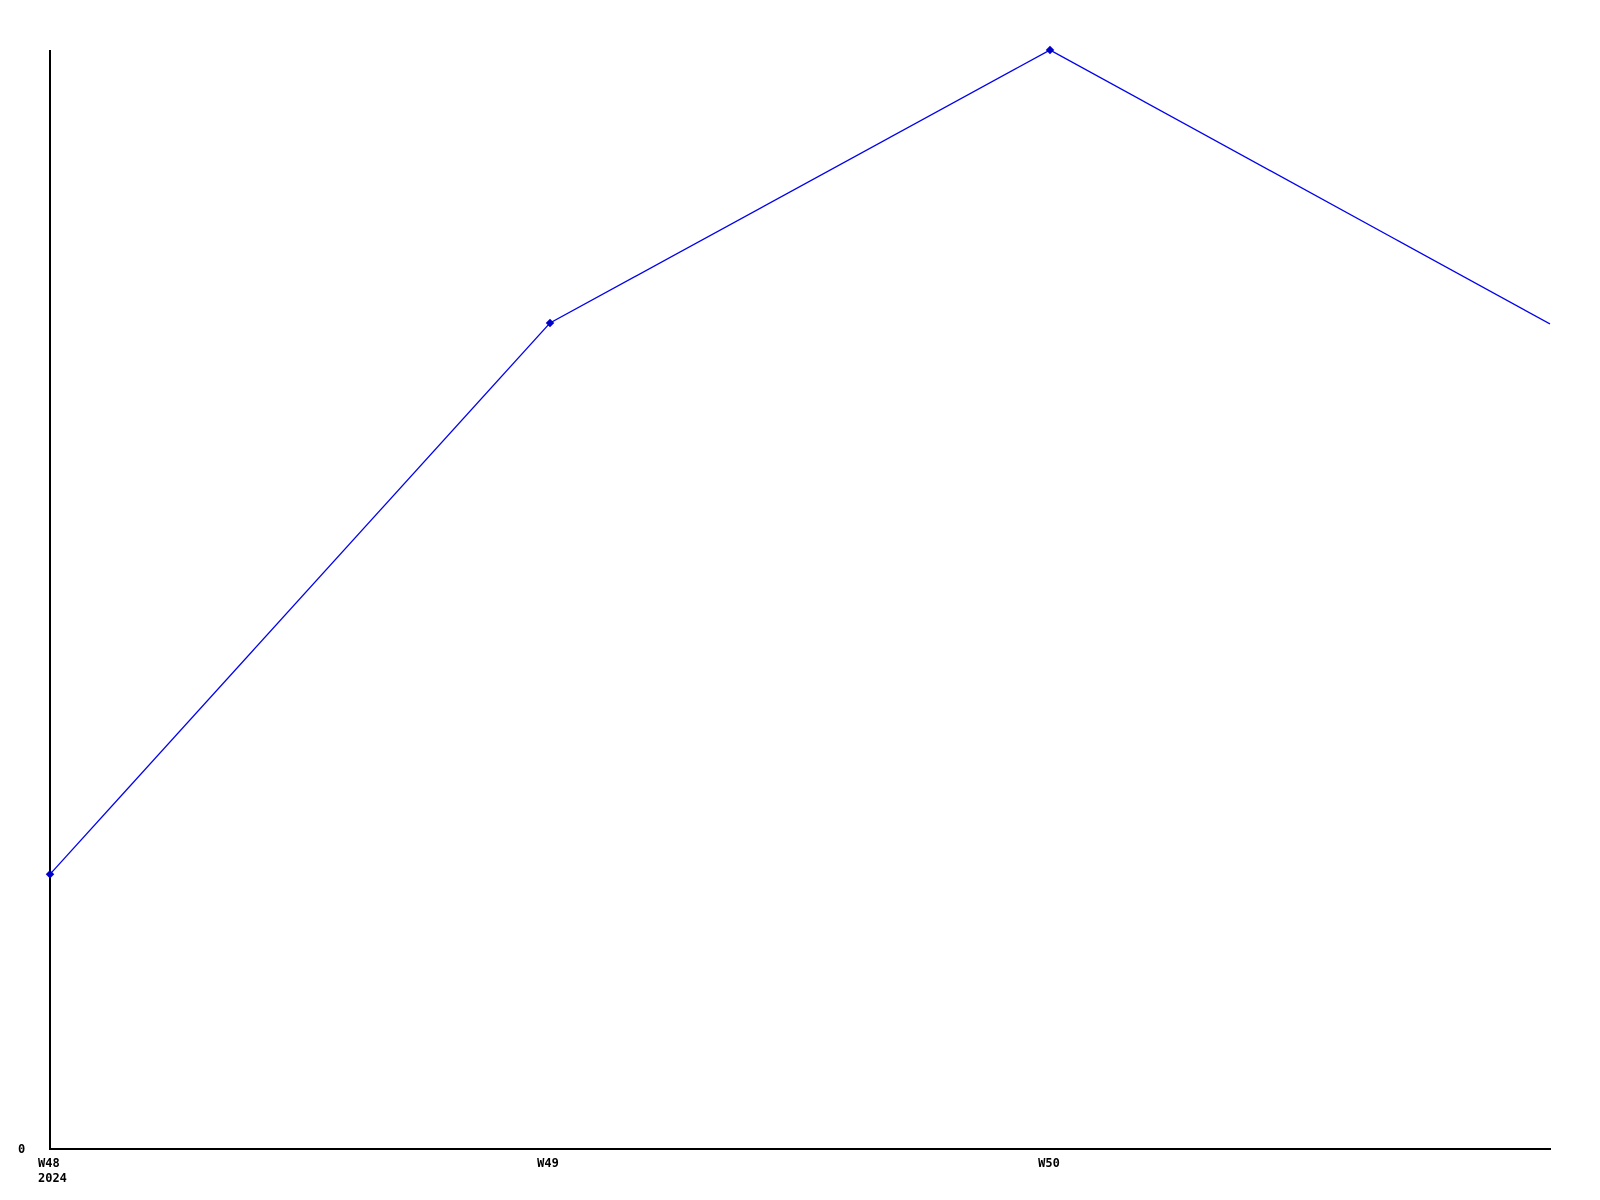 The width and height of the screenshot is (1600, 1200). I want to click on x-axis-tick-label-w48: W48, so click(49, 1163).